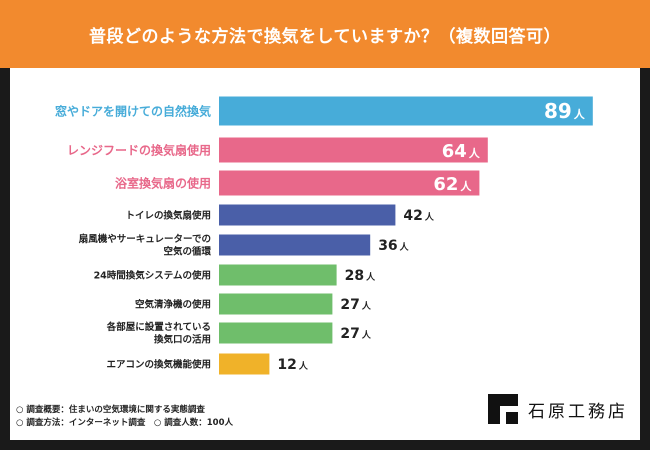  Describe the element at coordinates (565, 111) in the screenshot. I see `value-label-1: 89 人` at that location.